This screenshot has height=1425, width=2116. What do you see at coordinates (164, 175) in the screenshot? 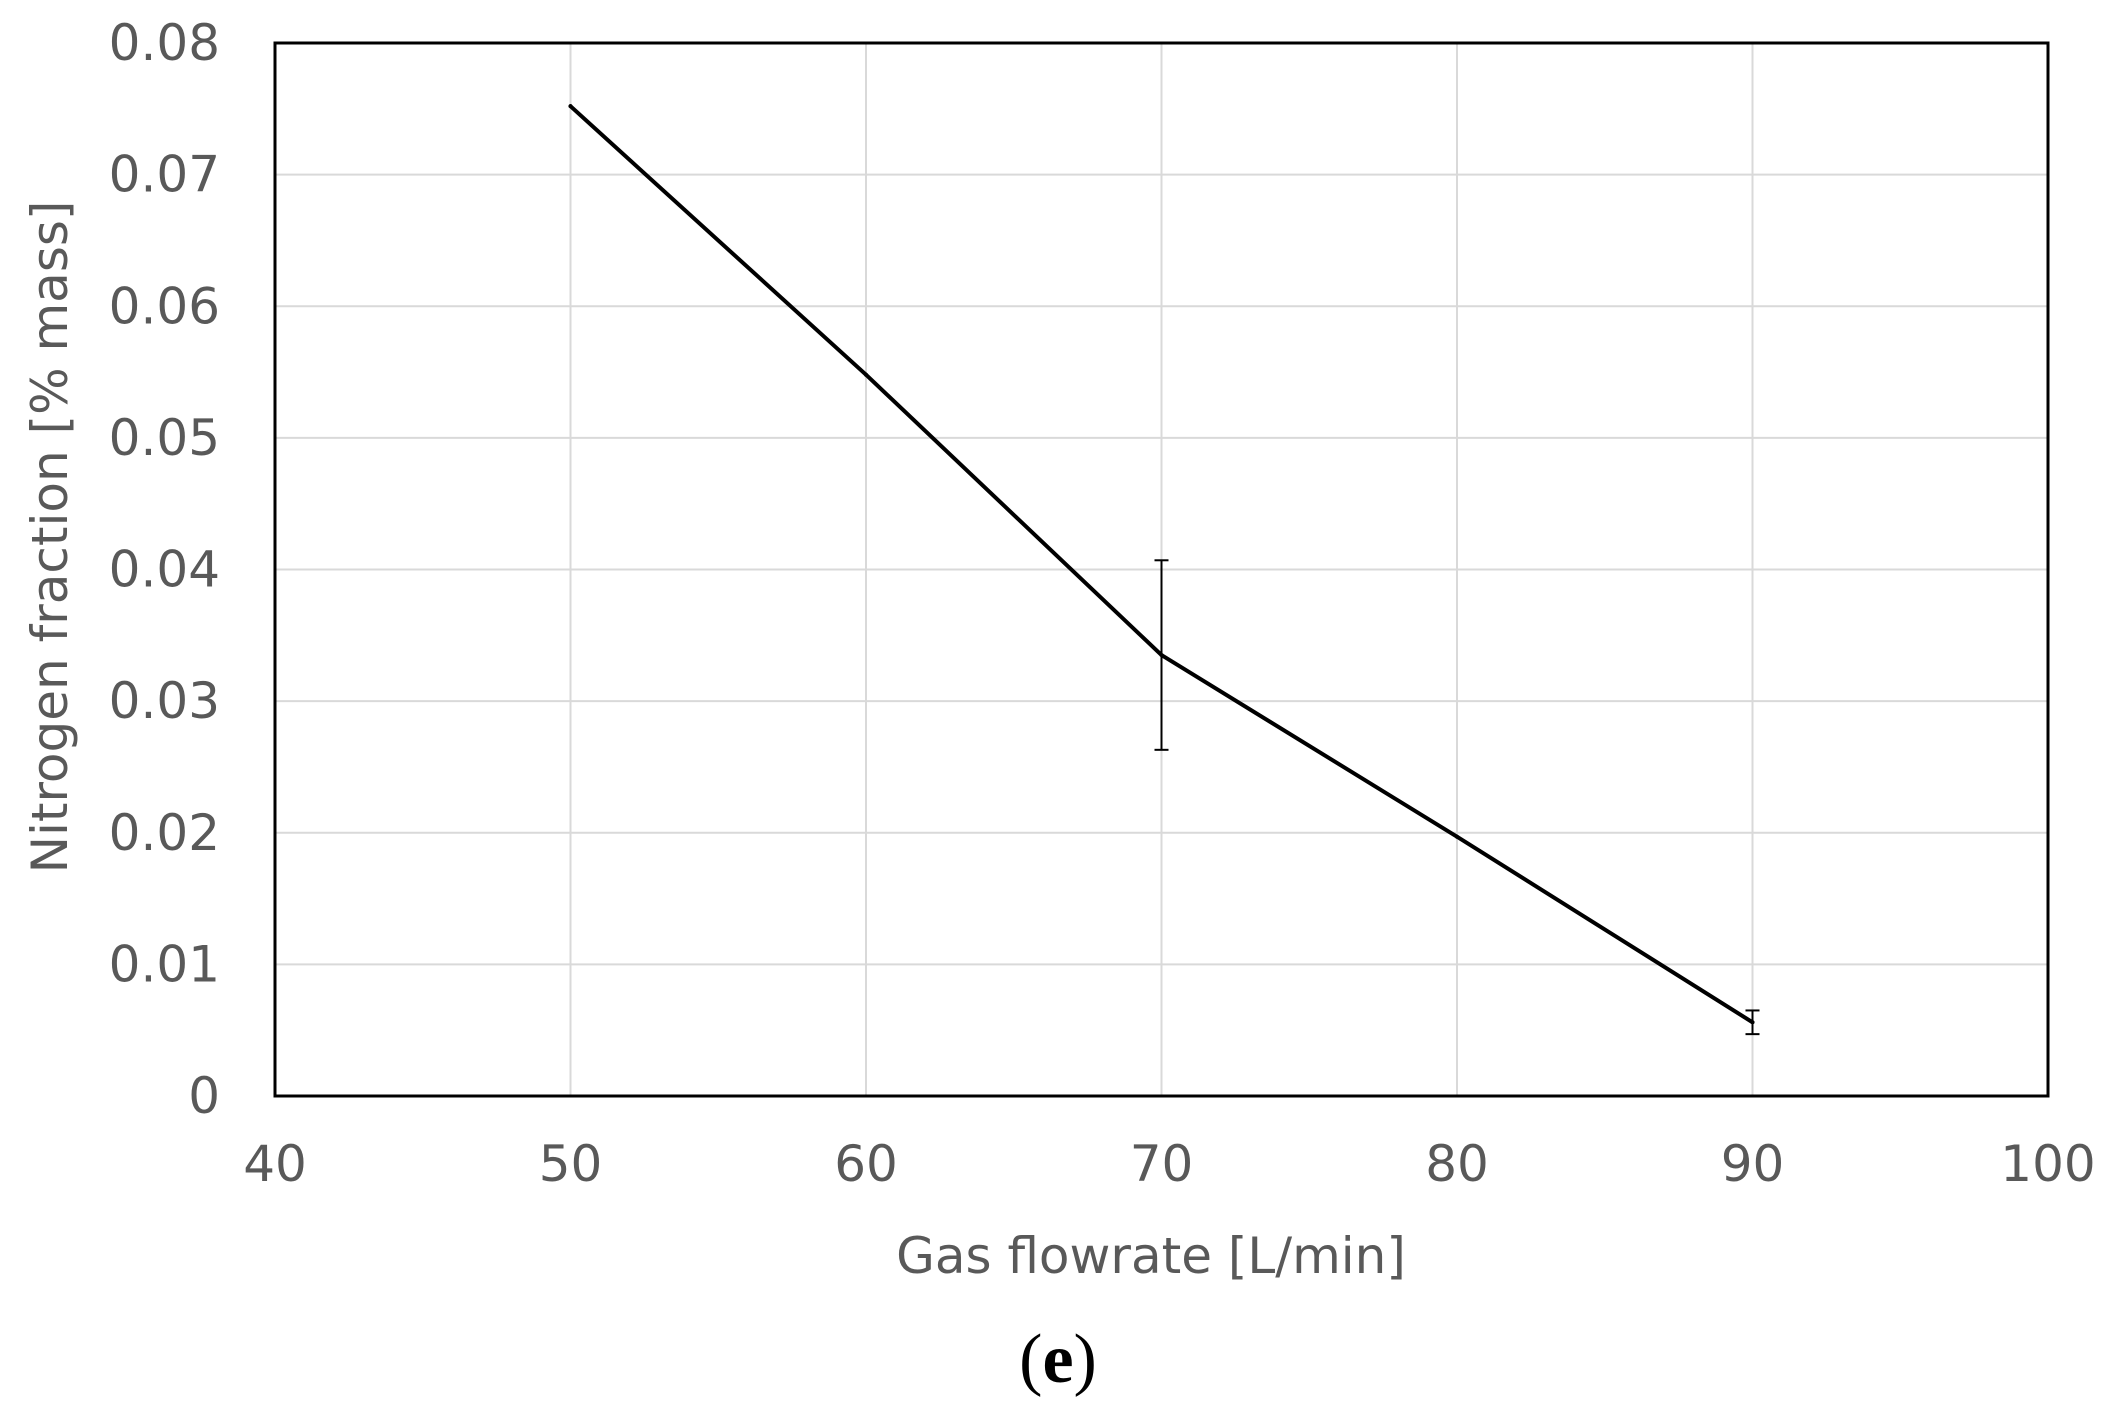
I see `y-tick-label: 0.07` at bounding box center [164, 175].